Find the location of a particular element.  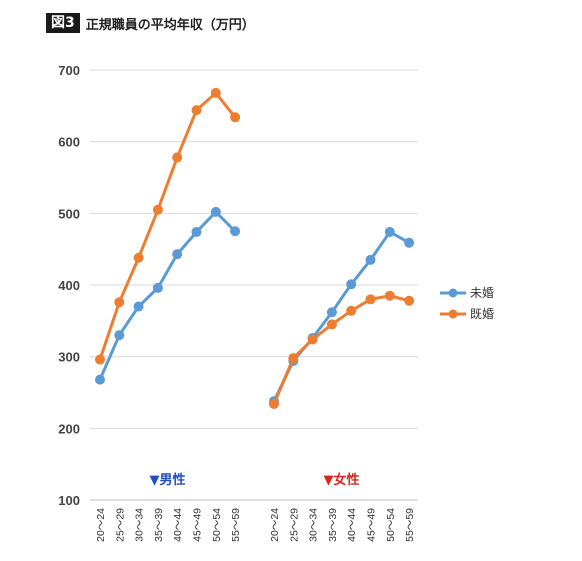

figure-title-text: 正規職員の平均年収（万円） is located at coordinates (170, 25).